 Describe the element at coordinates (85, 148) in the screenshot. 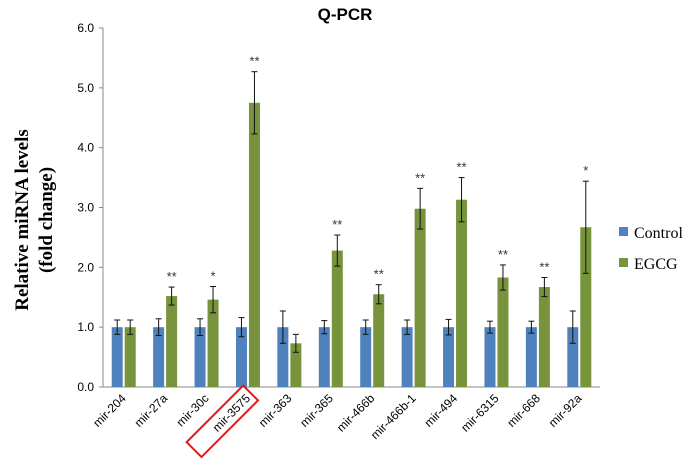

I see `y-tick-label: 4.0` at that location.